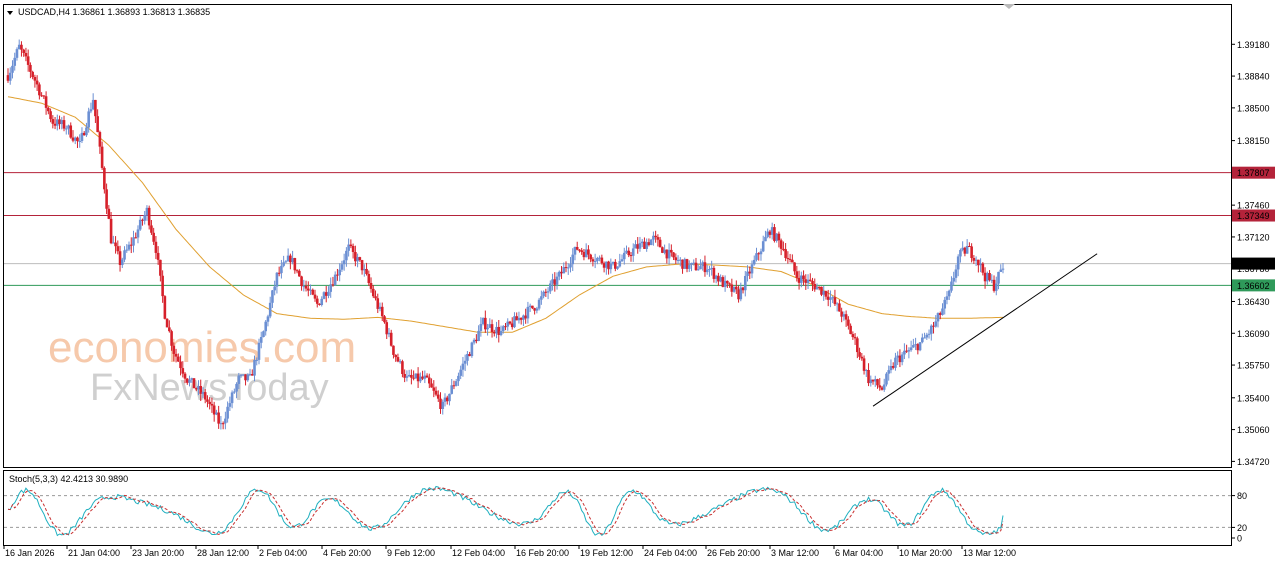 This screenshot has height=567, width=1280. What do you see at coordinates (1253, 398) in the screenshot?
I see `y-tick-label: 1.35400` at bounding box center [1253, 398].